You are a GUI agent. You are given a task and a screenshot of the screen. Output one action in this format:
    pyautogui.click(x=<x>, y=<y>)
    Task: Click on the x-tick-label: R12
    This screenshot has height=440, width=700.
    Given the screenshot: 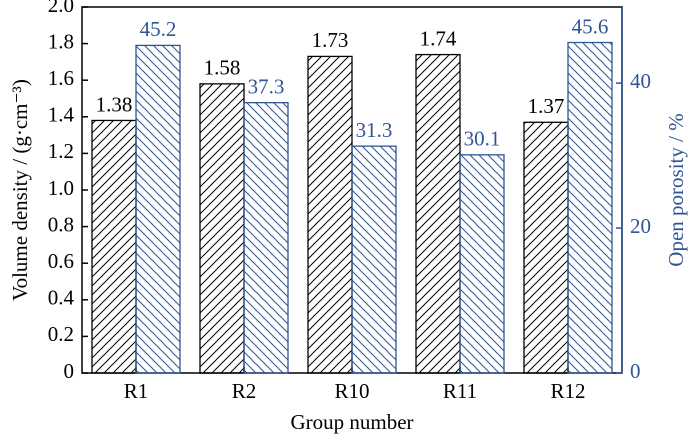 What is the action you would take?
    pyautogui.click(x=567, y=391)
    